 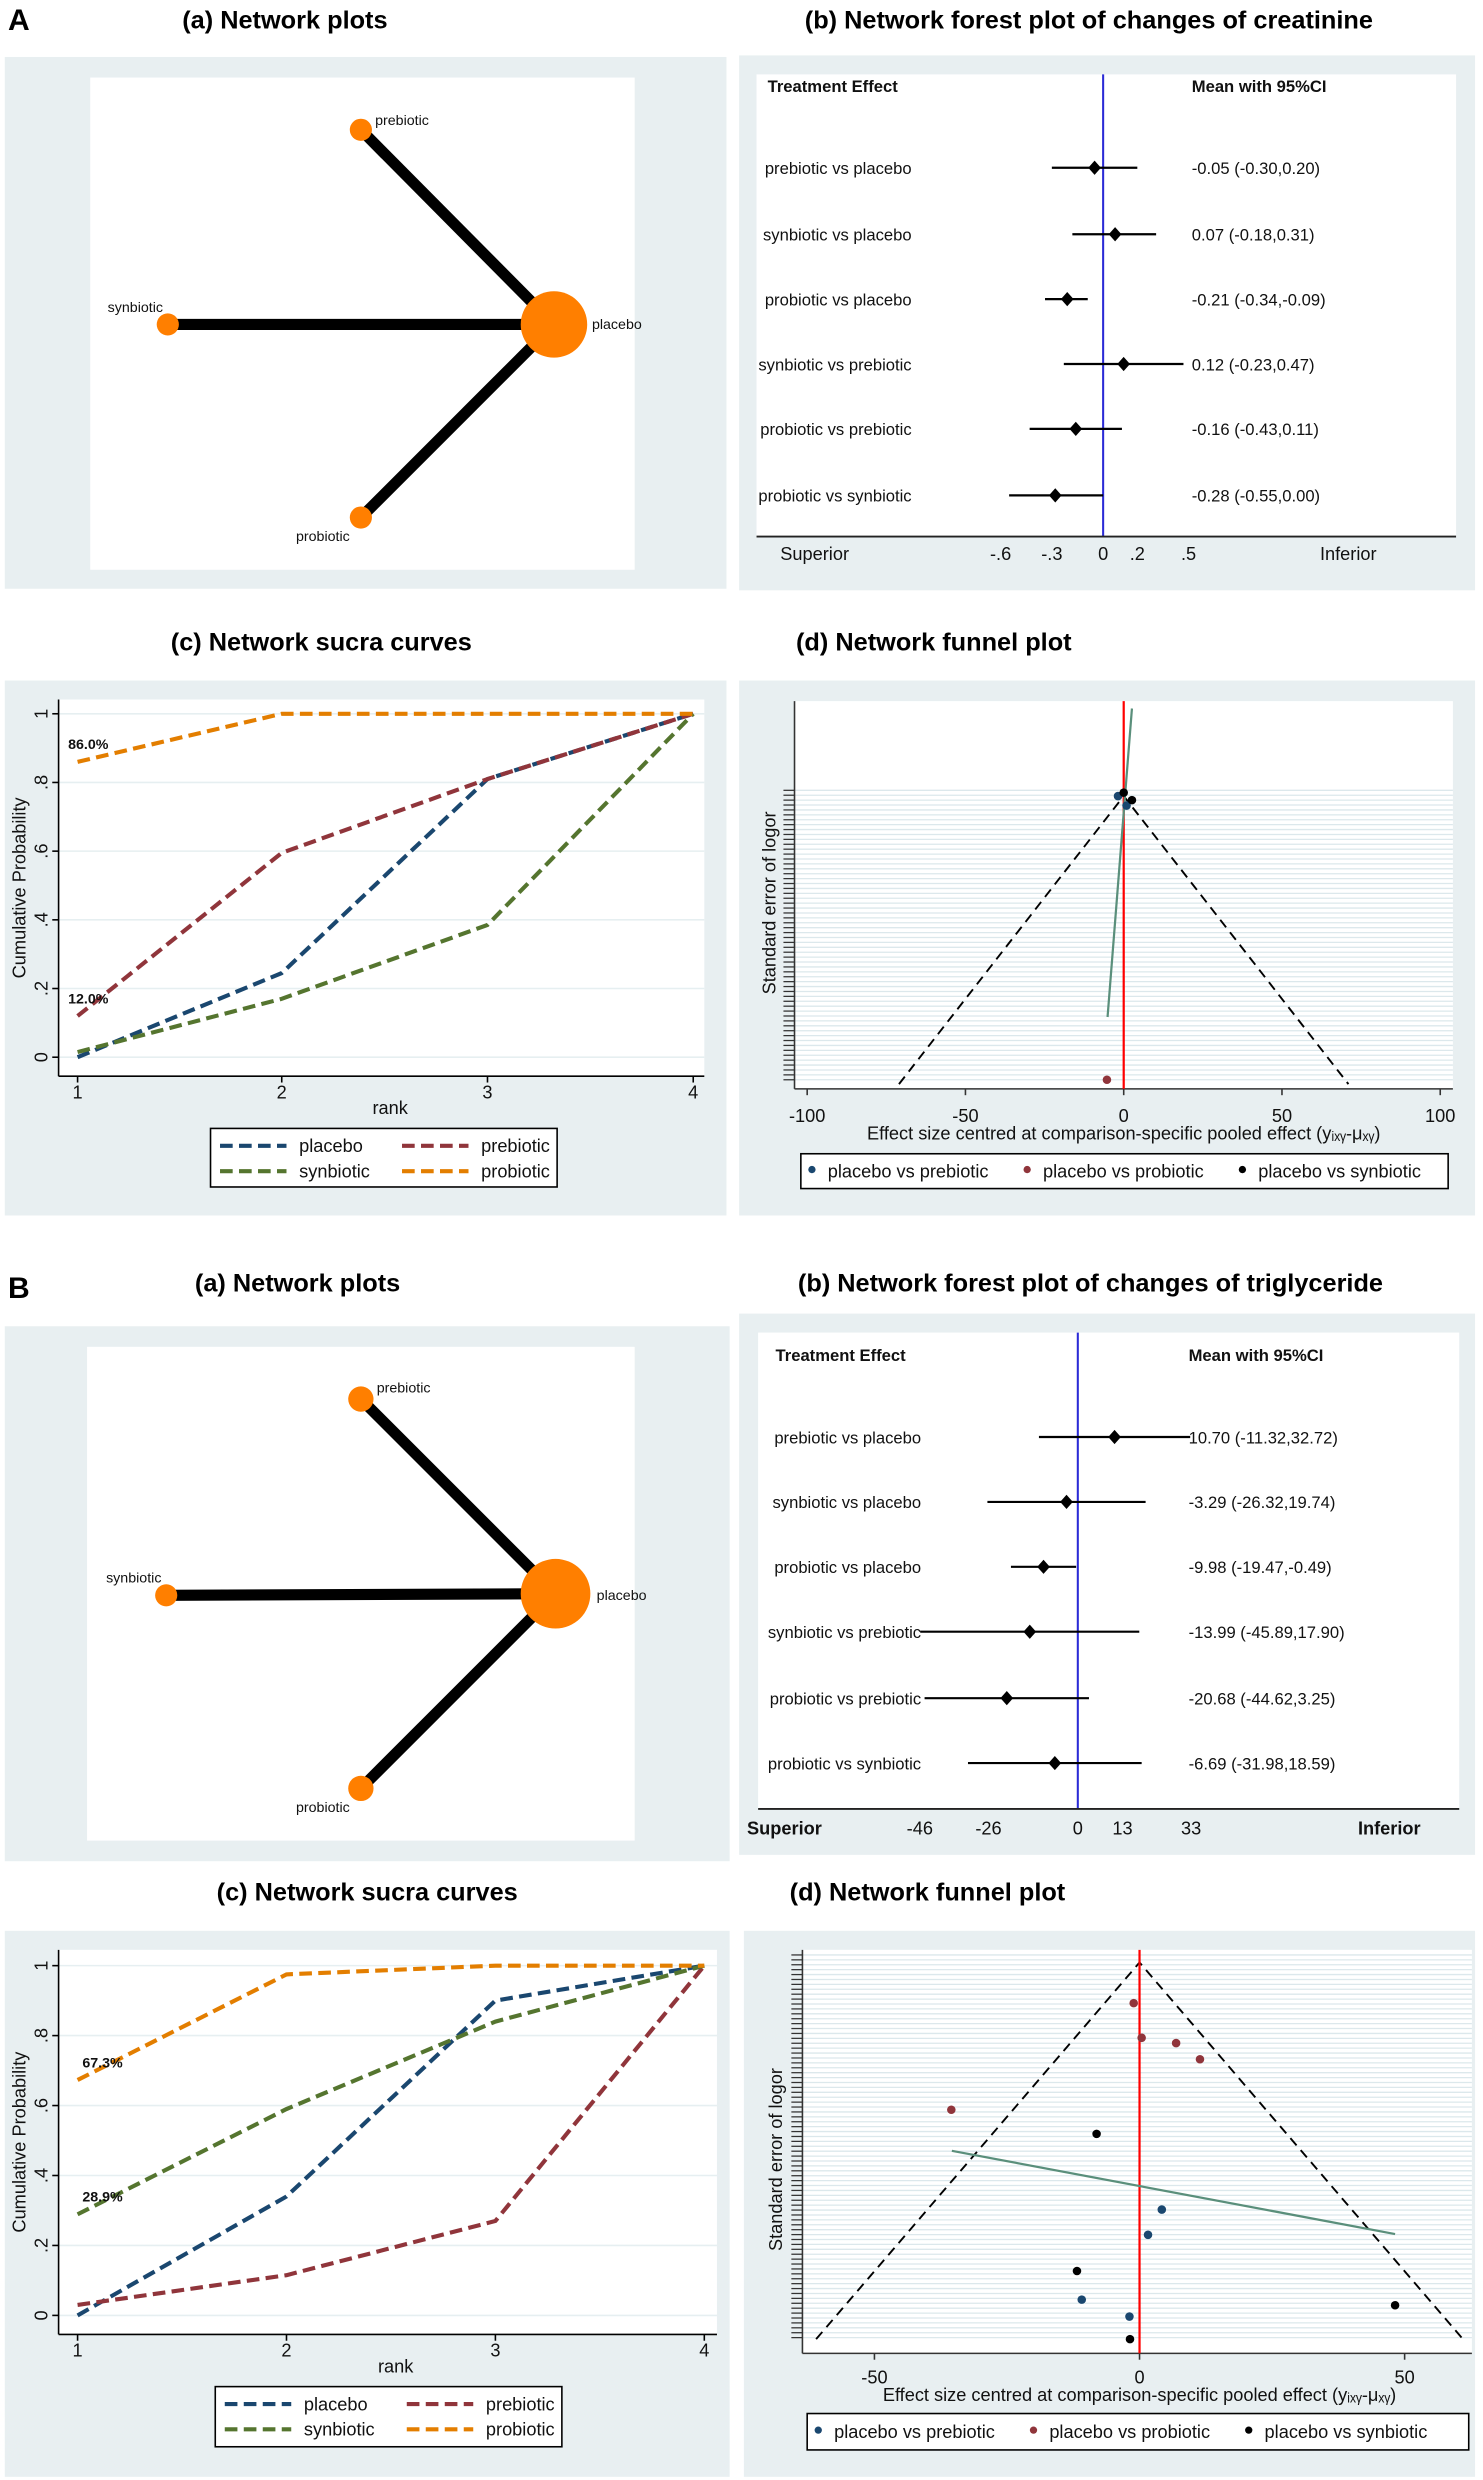 I want to click on row-mean-ci: 10.70 (-11.32,32.72), so click(x=1263, y=1437).